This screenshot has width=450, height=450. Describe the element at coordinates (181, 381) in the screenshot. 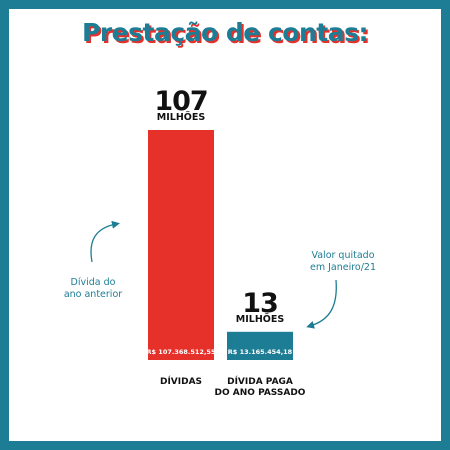

I see `category-label-1-line-1: DÍVIDAS` at that location.